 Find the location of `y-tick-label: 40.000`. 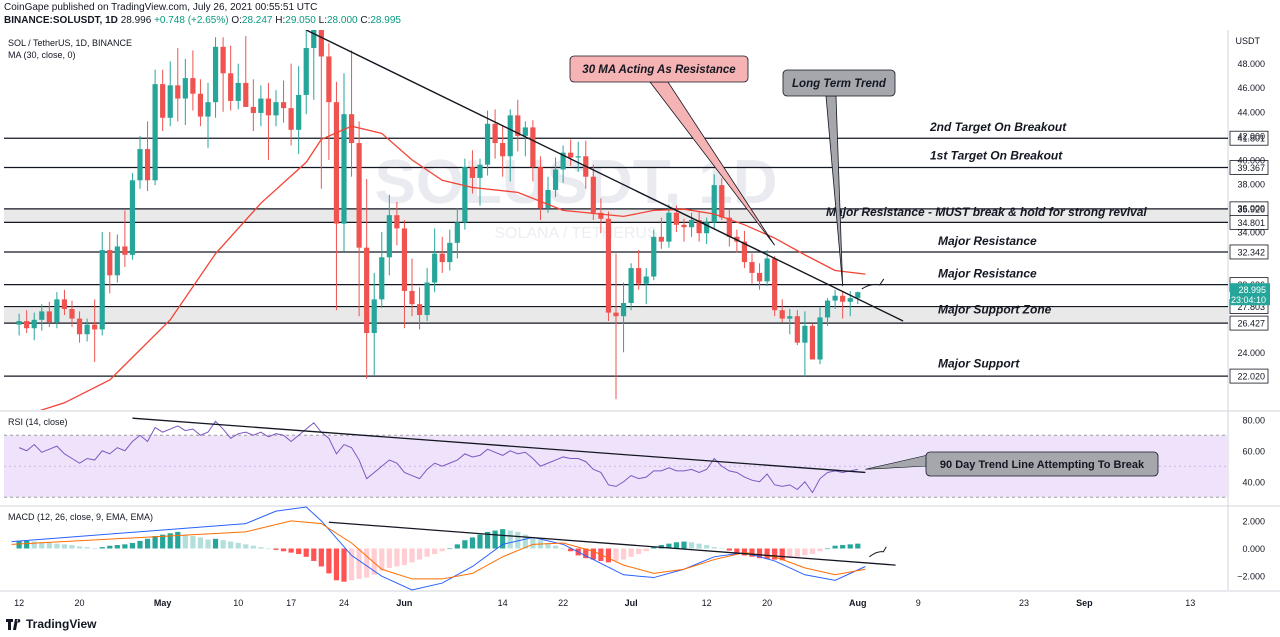

y-tick-label: 40.000 is located at coordinates (1251, 160).